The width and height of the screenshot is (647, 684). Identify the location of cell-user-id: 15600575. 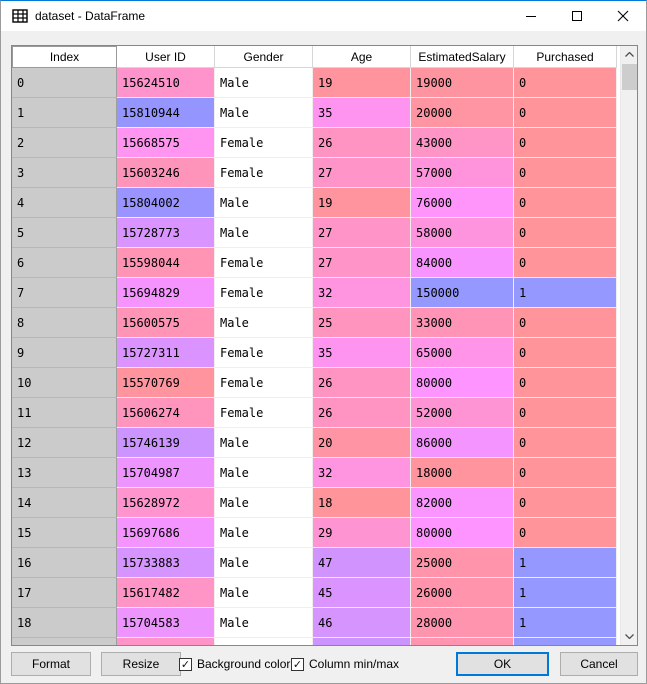
(166, 323).